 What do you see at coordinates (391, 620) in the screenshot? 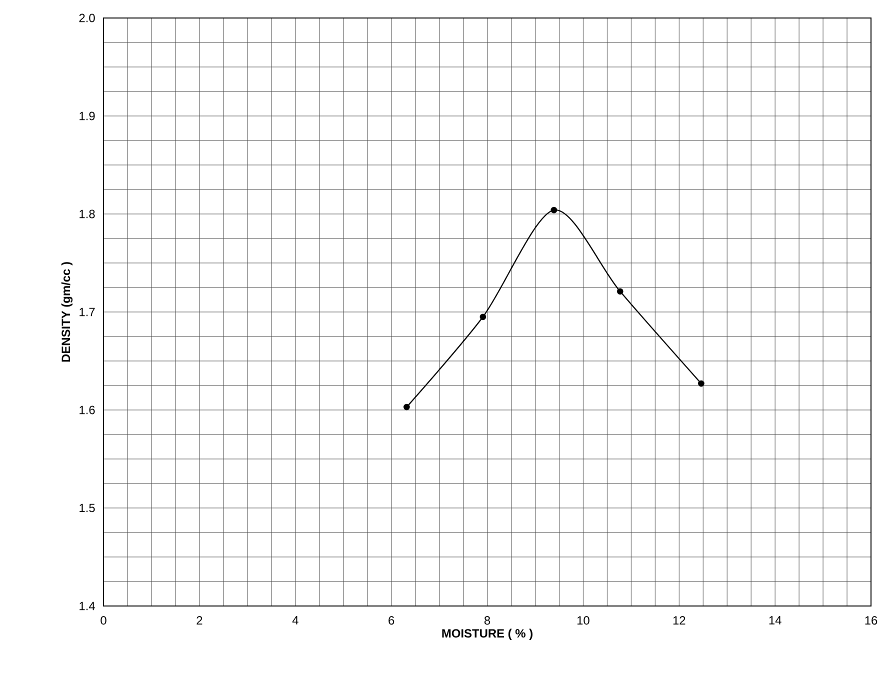
I see `x-tick-label: 6` at bounding box center [391, 620].